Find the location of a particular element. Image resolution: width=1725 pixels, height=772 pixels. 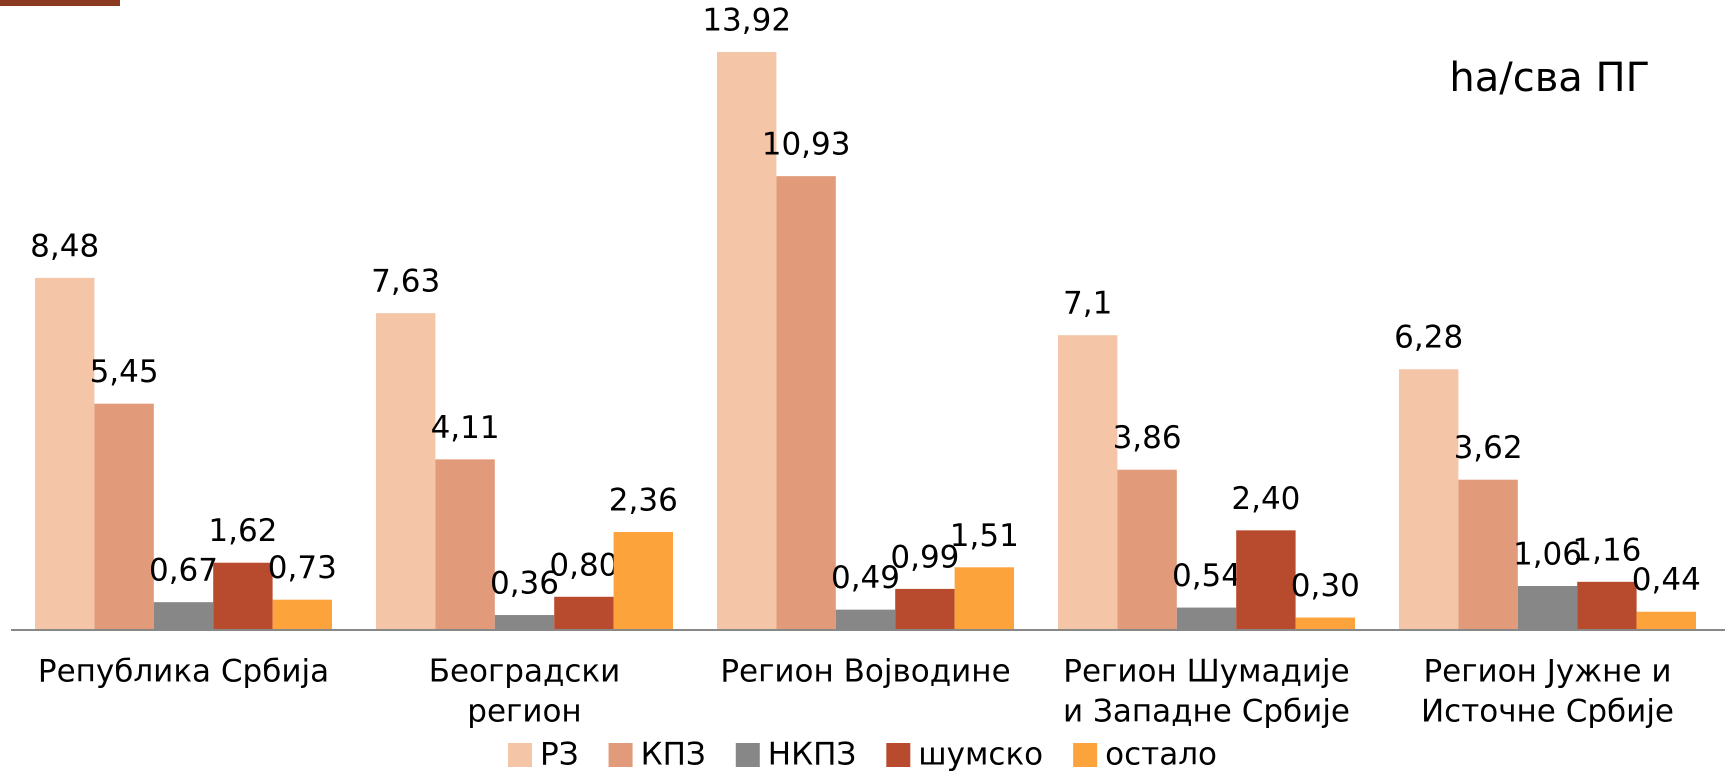

header-accent is located at coordinates (60, 3).